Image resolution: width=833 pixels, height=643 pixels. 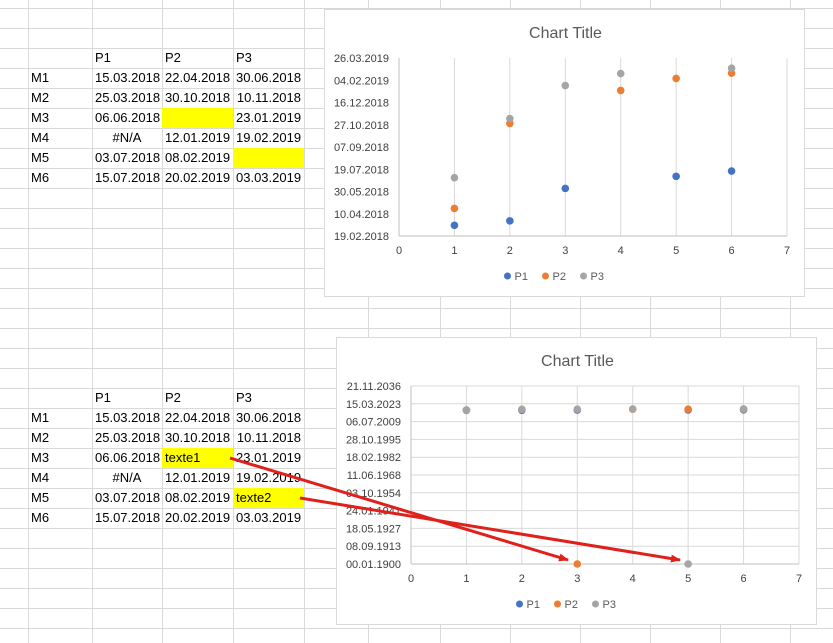 What do you see at coordinates (197, 458) in the screenshot?
I see `table-cell-p2: texte1` at bounding box center [197, 458].